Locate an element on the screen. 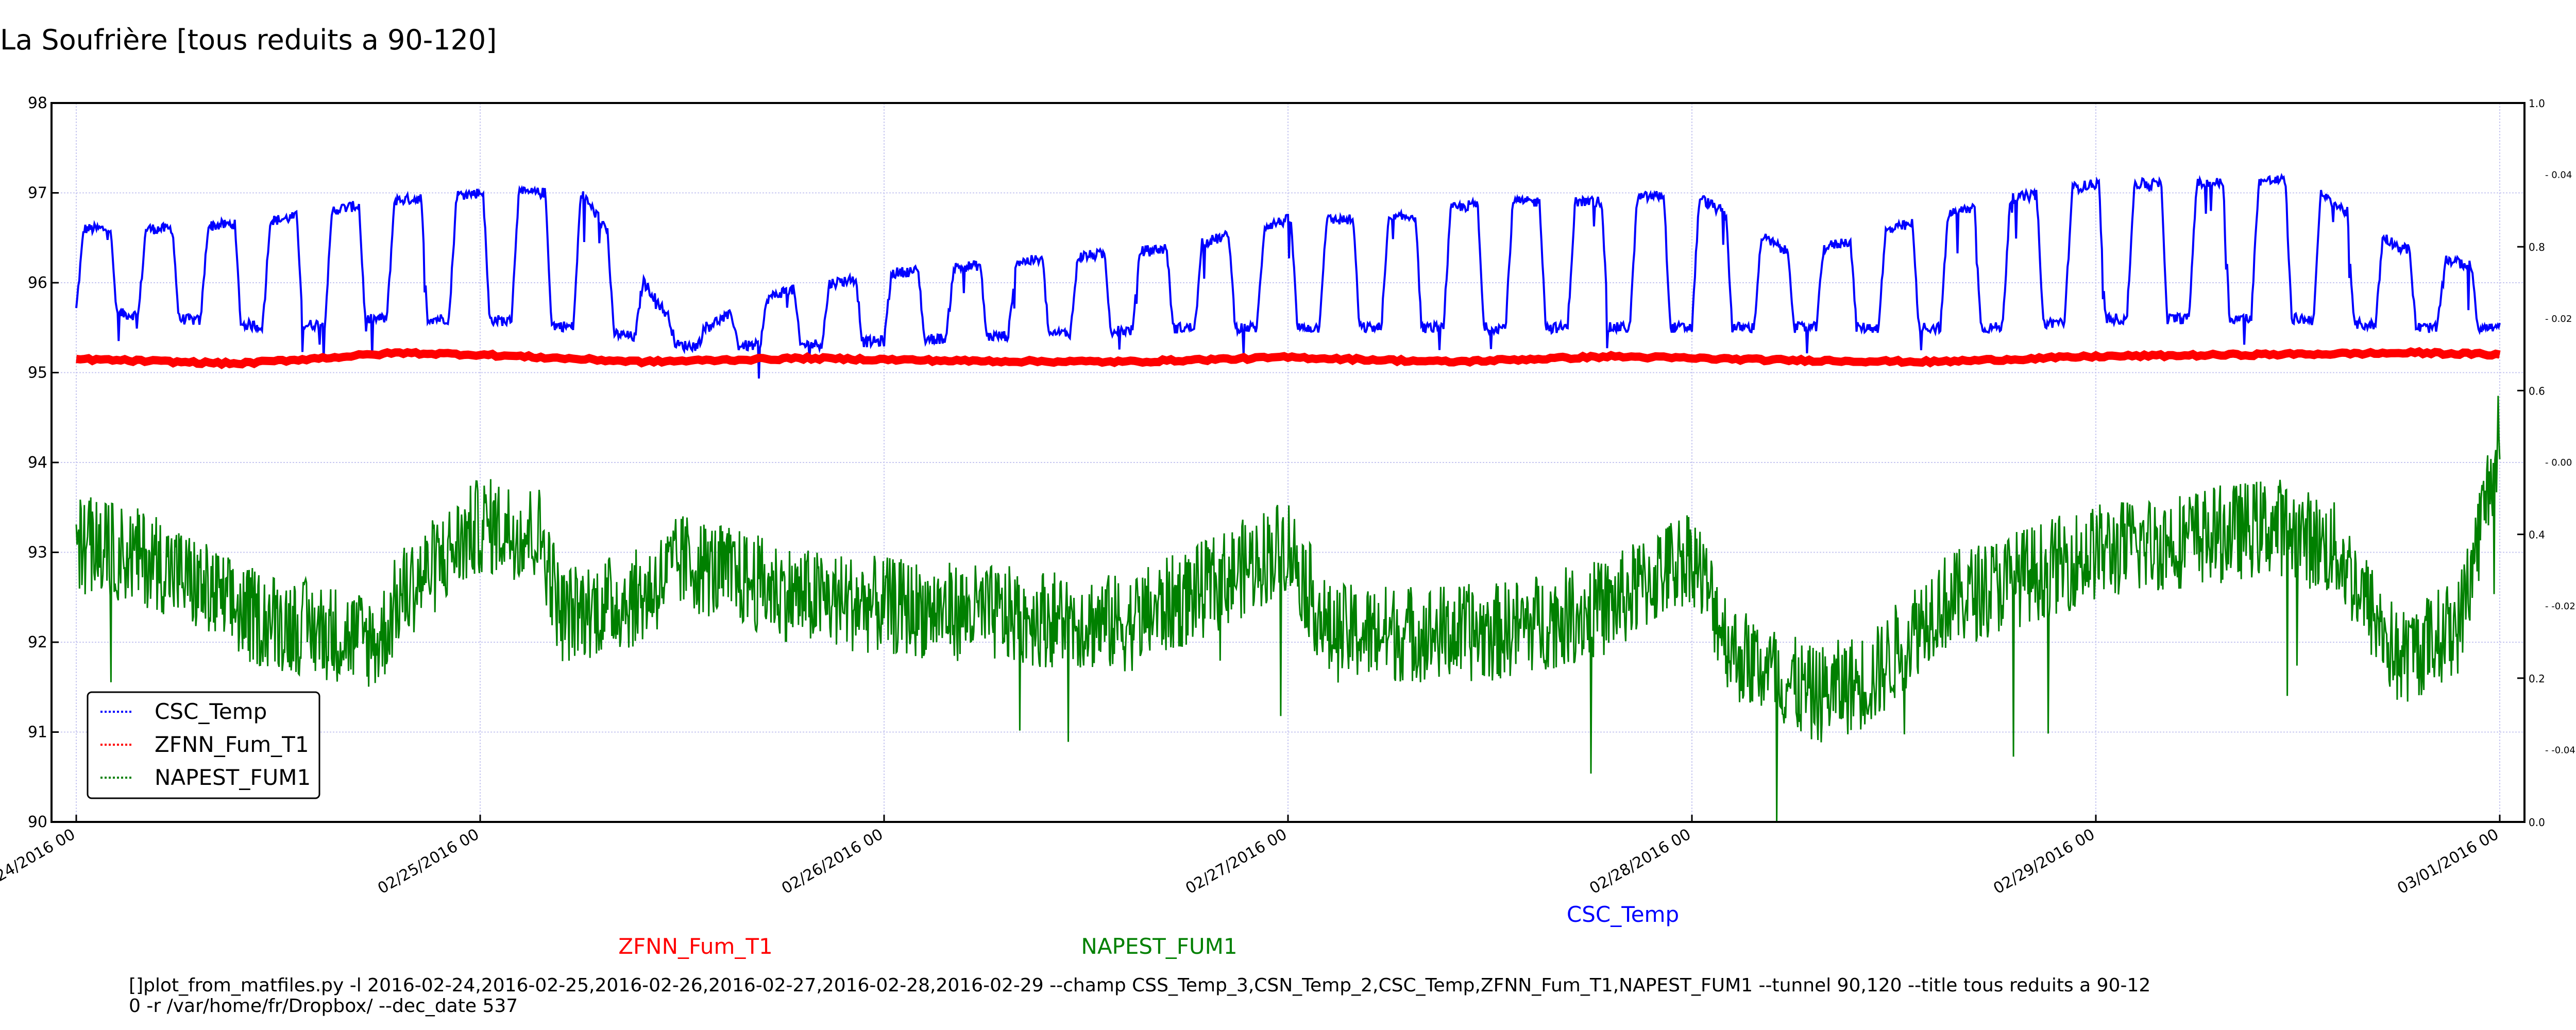 The image size is (2576, 1030). series-label-below: NAPEST_FUM1 is located at coordinates (1159, 946).